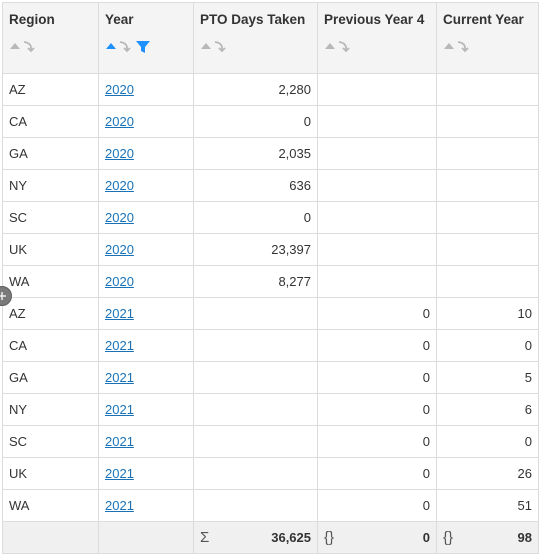  I want to click on table-row: WA 2021 0 51, so click(270, 505).